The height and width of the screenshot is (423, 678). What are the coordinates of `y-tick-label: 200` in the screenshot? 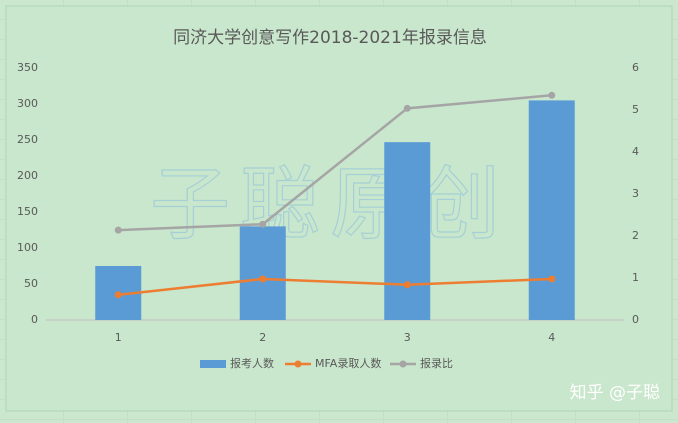 It's located at (27, 175).